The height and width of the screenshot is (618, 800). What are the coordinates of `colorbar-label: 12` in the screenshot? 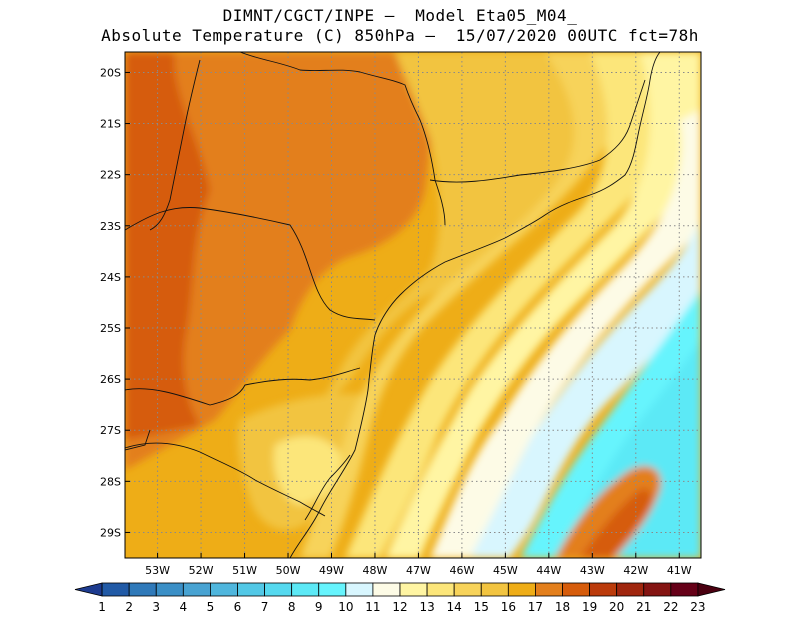 It's located at (399, 607).